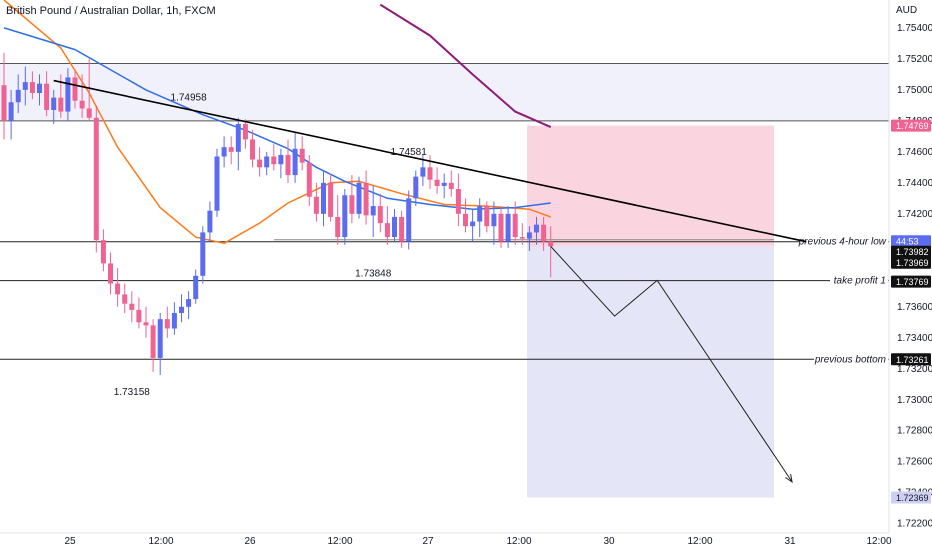 Image resolution: width=932 pixels, height=550 pixels. I want to click on currency-label: AUD, so click(906, 10).